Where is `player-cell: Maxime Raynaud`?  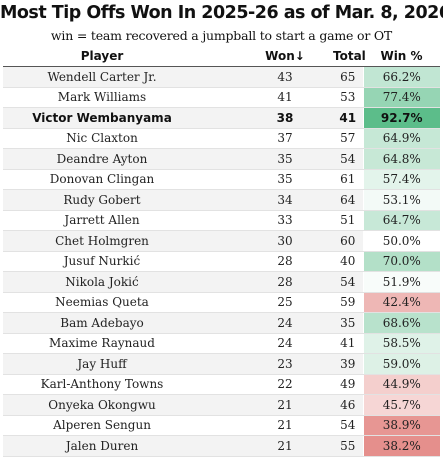
player-cell: Maxime Raynaud is located at coordinates (127, 343).